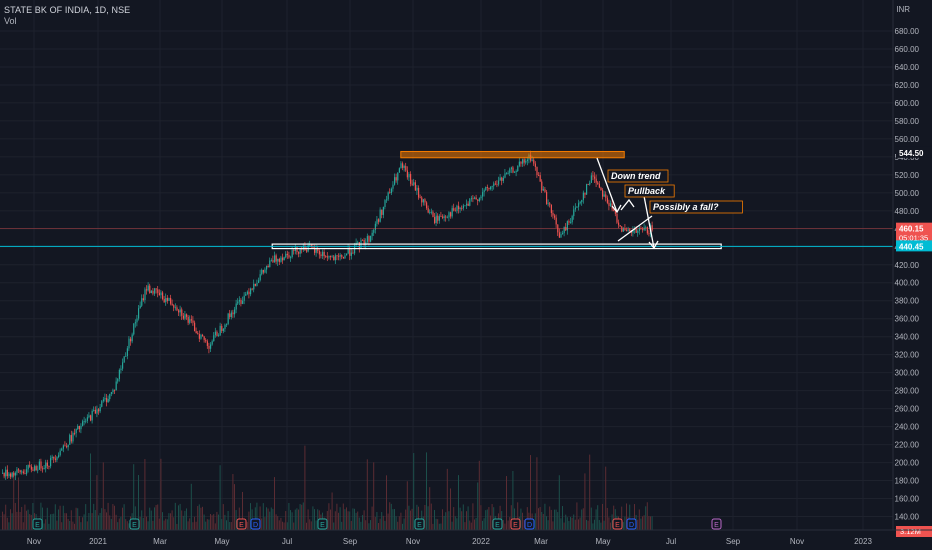  Describe the element at coordinates (907, 175) in the screenshot. I see `price-tick-label: 520.00` at that location.